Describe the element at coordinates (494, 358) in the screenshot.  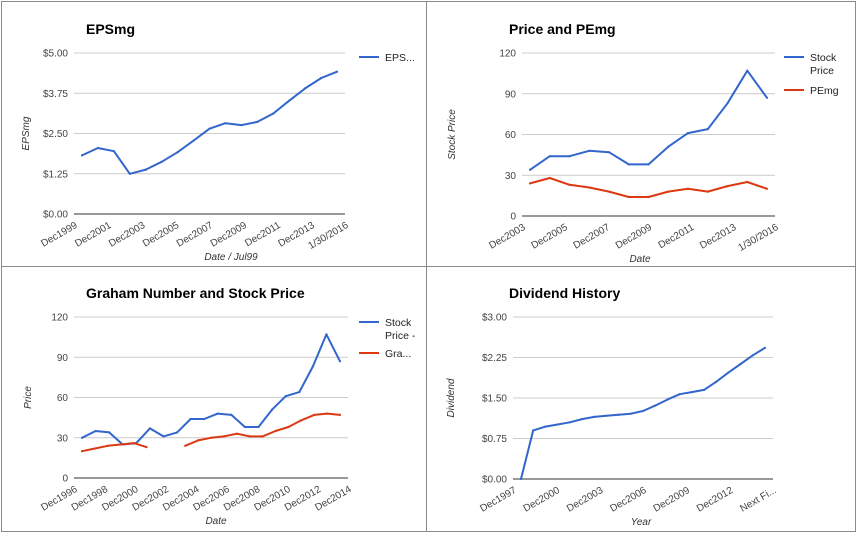
I see `y-tick-label: $2.25` at that location.